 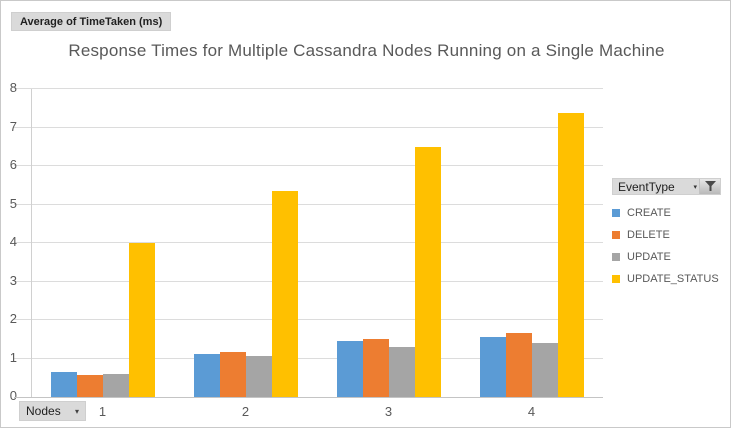 What do you see at coordinates (646, 186) in the screenshot?
I see `legend-field-label: EventType` at bounding box center [646, 186].